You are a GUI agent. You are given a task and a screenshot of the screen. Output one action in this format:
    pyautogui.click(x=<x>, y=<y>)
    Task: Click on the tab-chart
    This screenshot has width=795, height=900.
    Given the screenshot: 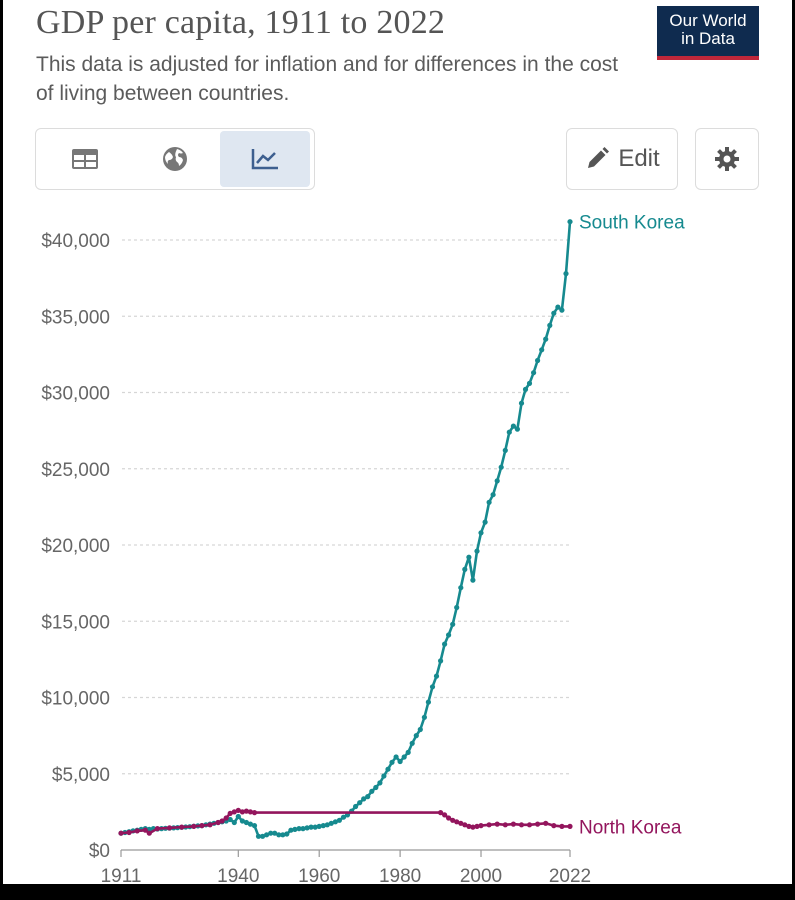 What is the action you would take?
    pyautogui.click(x=265, y=159)
    